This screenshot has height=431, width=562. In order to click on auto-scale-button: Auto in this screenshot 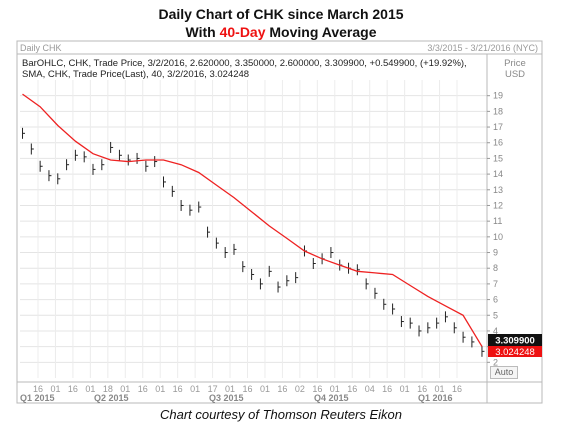, I will do `click(504, 372)`.